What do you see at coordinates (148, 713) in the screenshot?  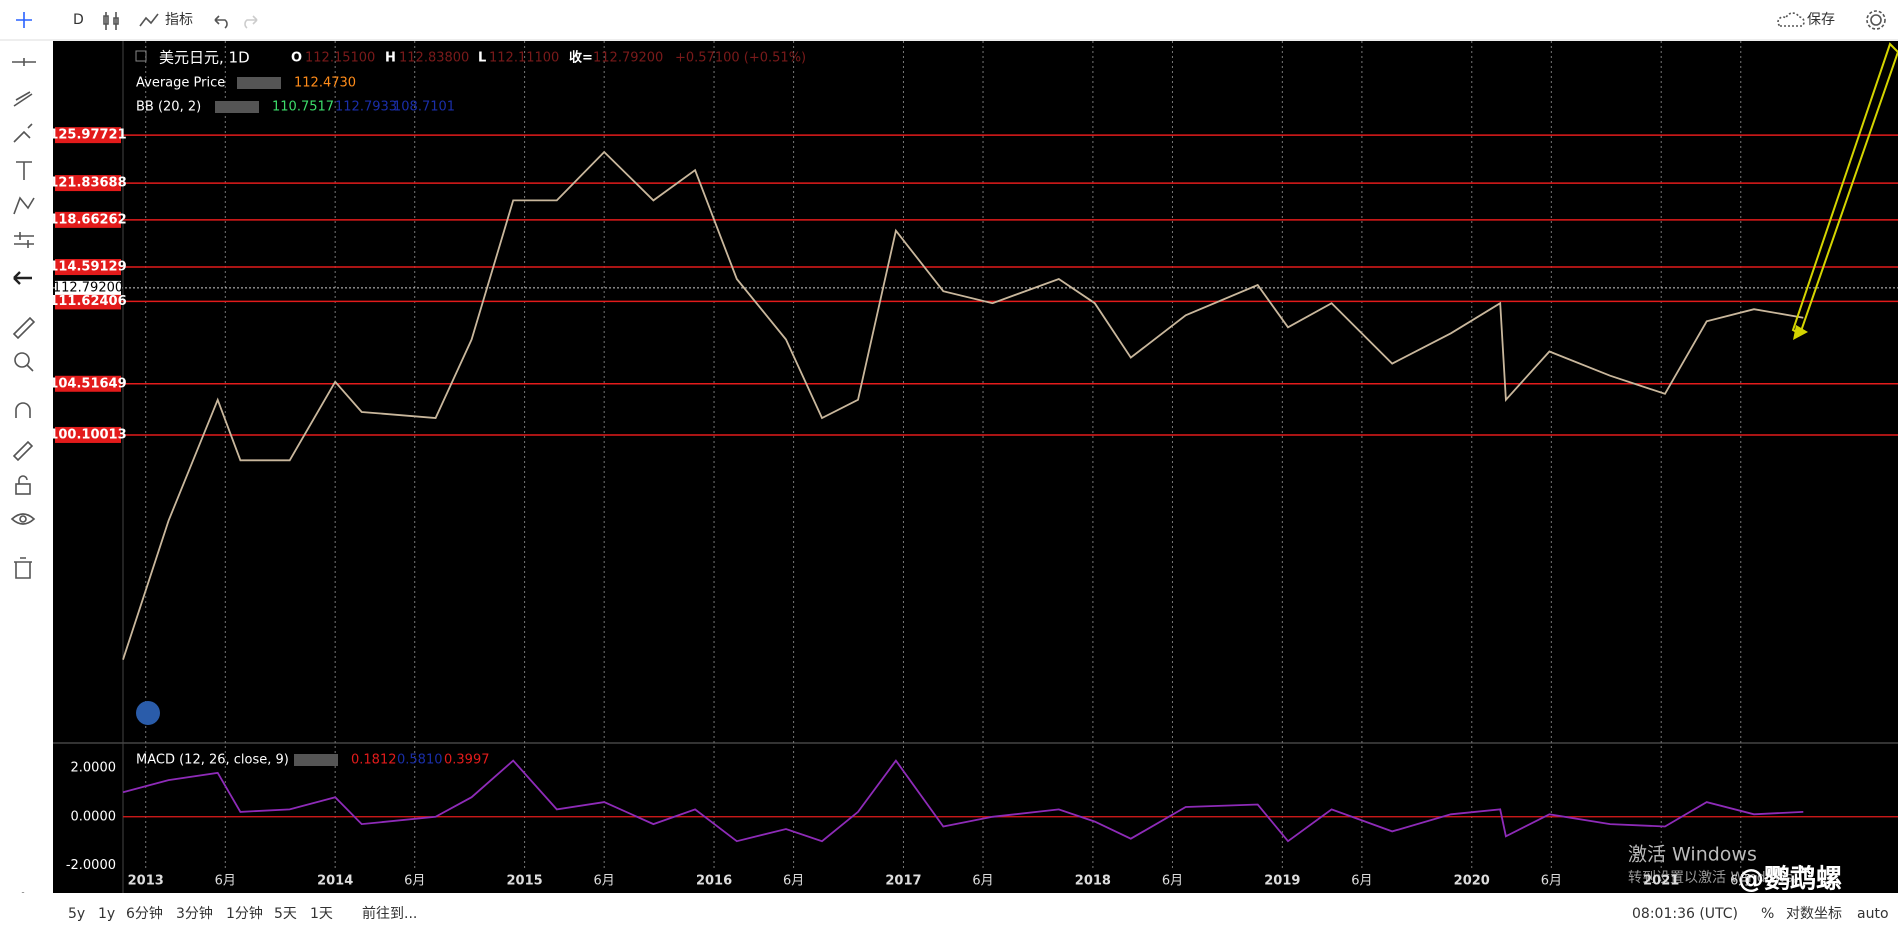 I see `logo-badge` at bounding box center [148, 713].